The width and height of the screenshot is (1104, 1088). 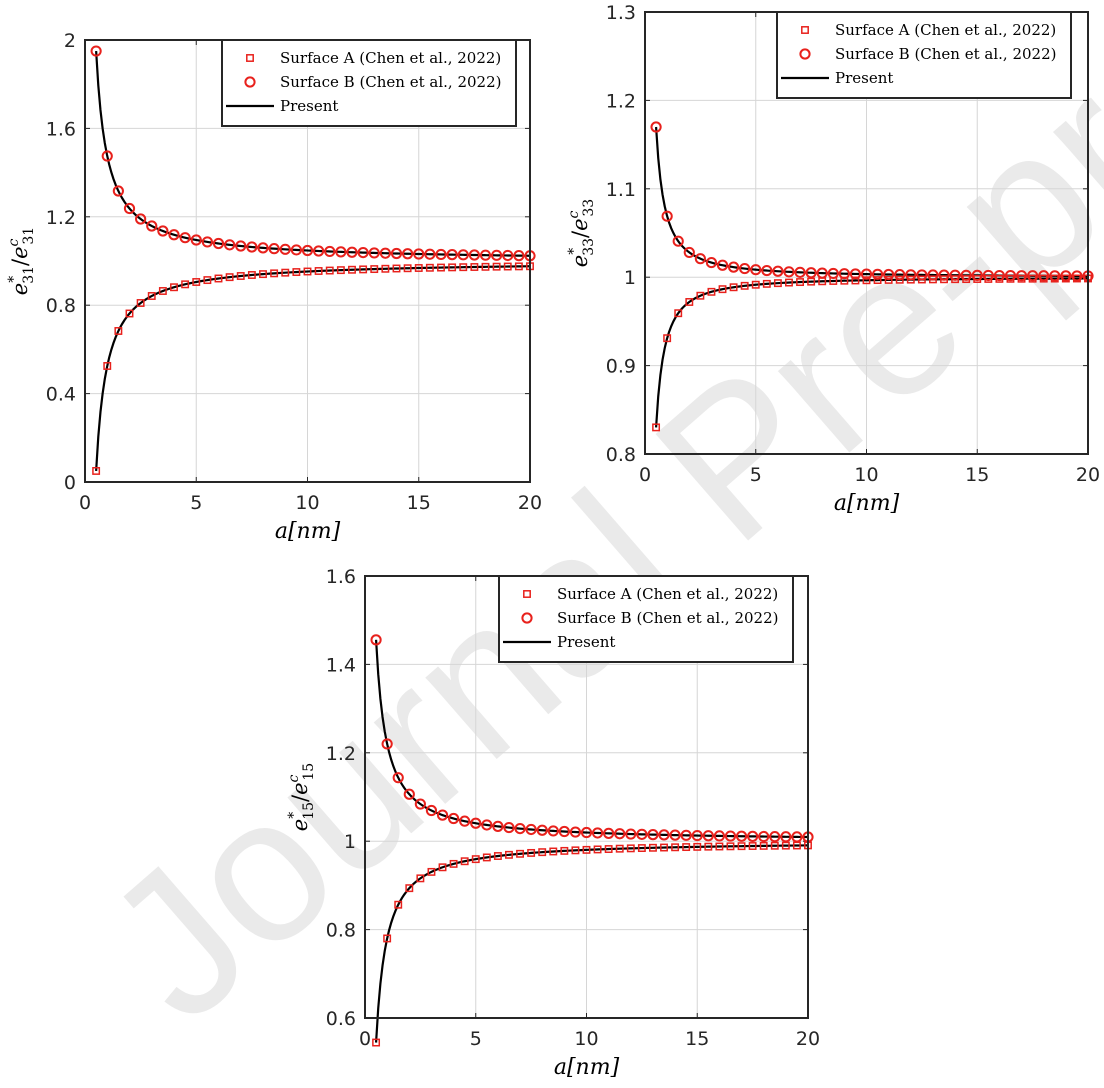 I want to click on present-curve-lower, so click(x=591, y=943).